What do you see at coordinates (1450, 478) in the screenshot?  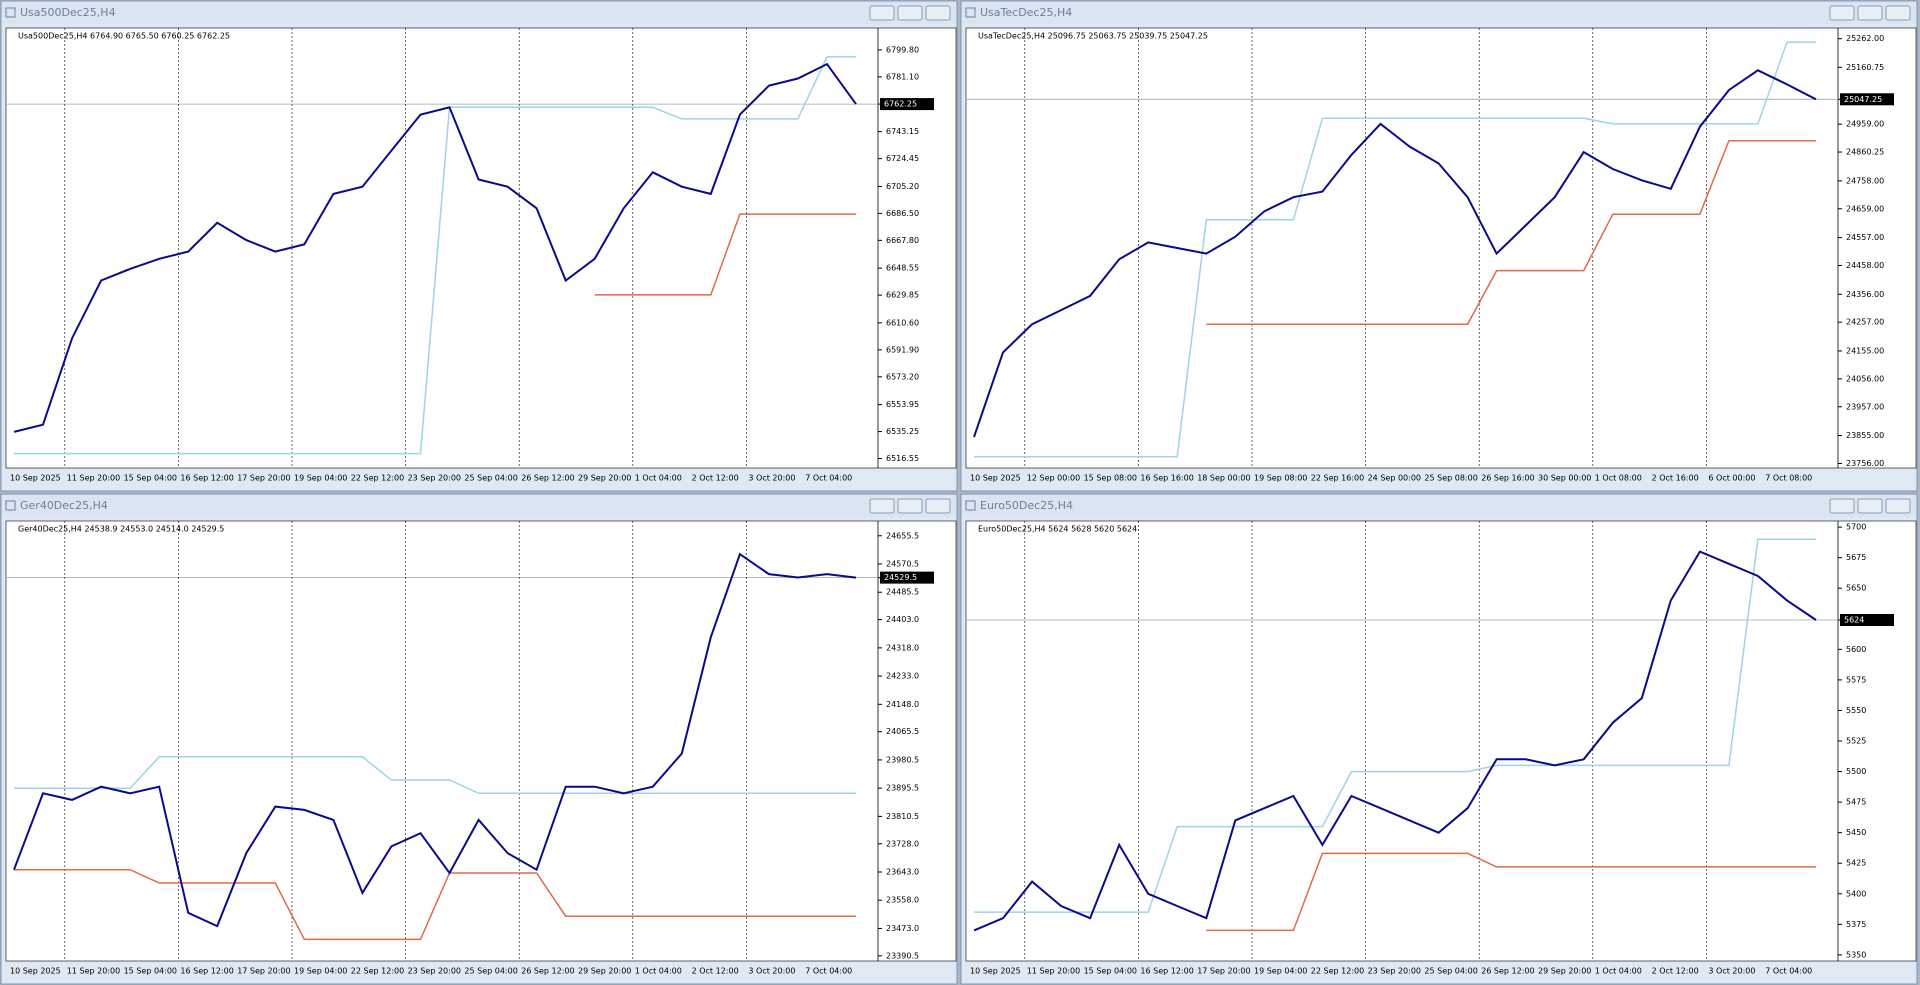 I see `x-tick-label: 25 Sep 08:00` at bounding box center [1450, 478].